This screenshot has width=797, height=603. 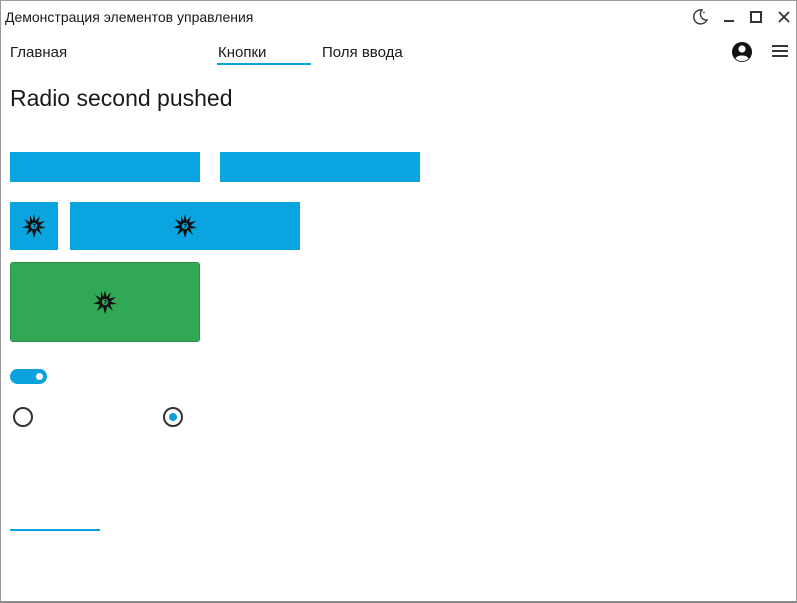 I want to click on toggle-switch, so click(x=28, y=376).